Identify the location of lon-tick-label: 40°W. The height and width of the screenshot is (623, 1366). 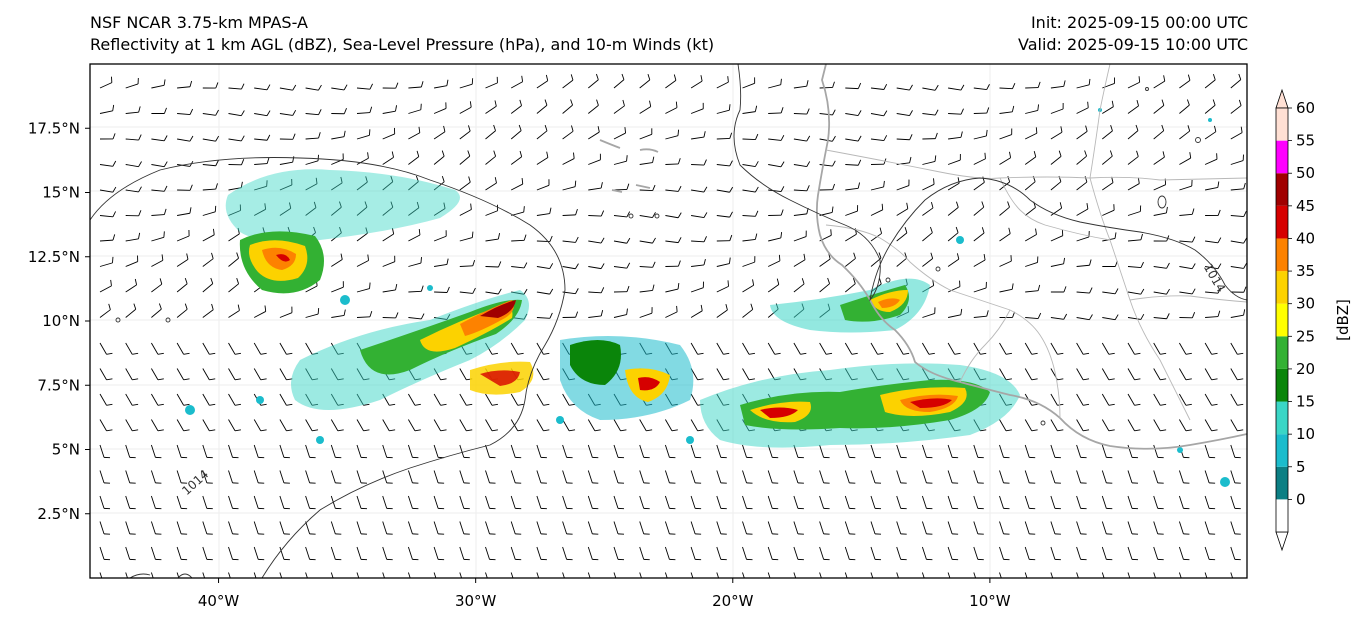
(219, 601).